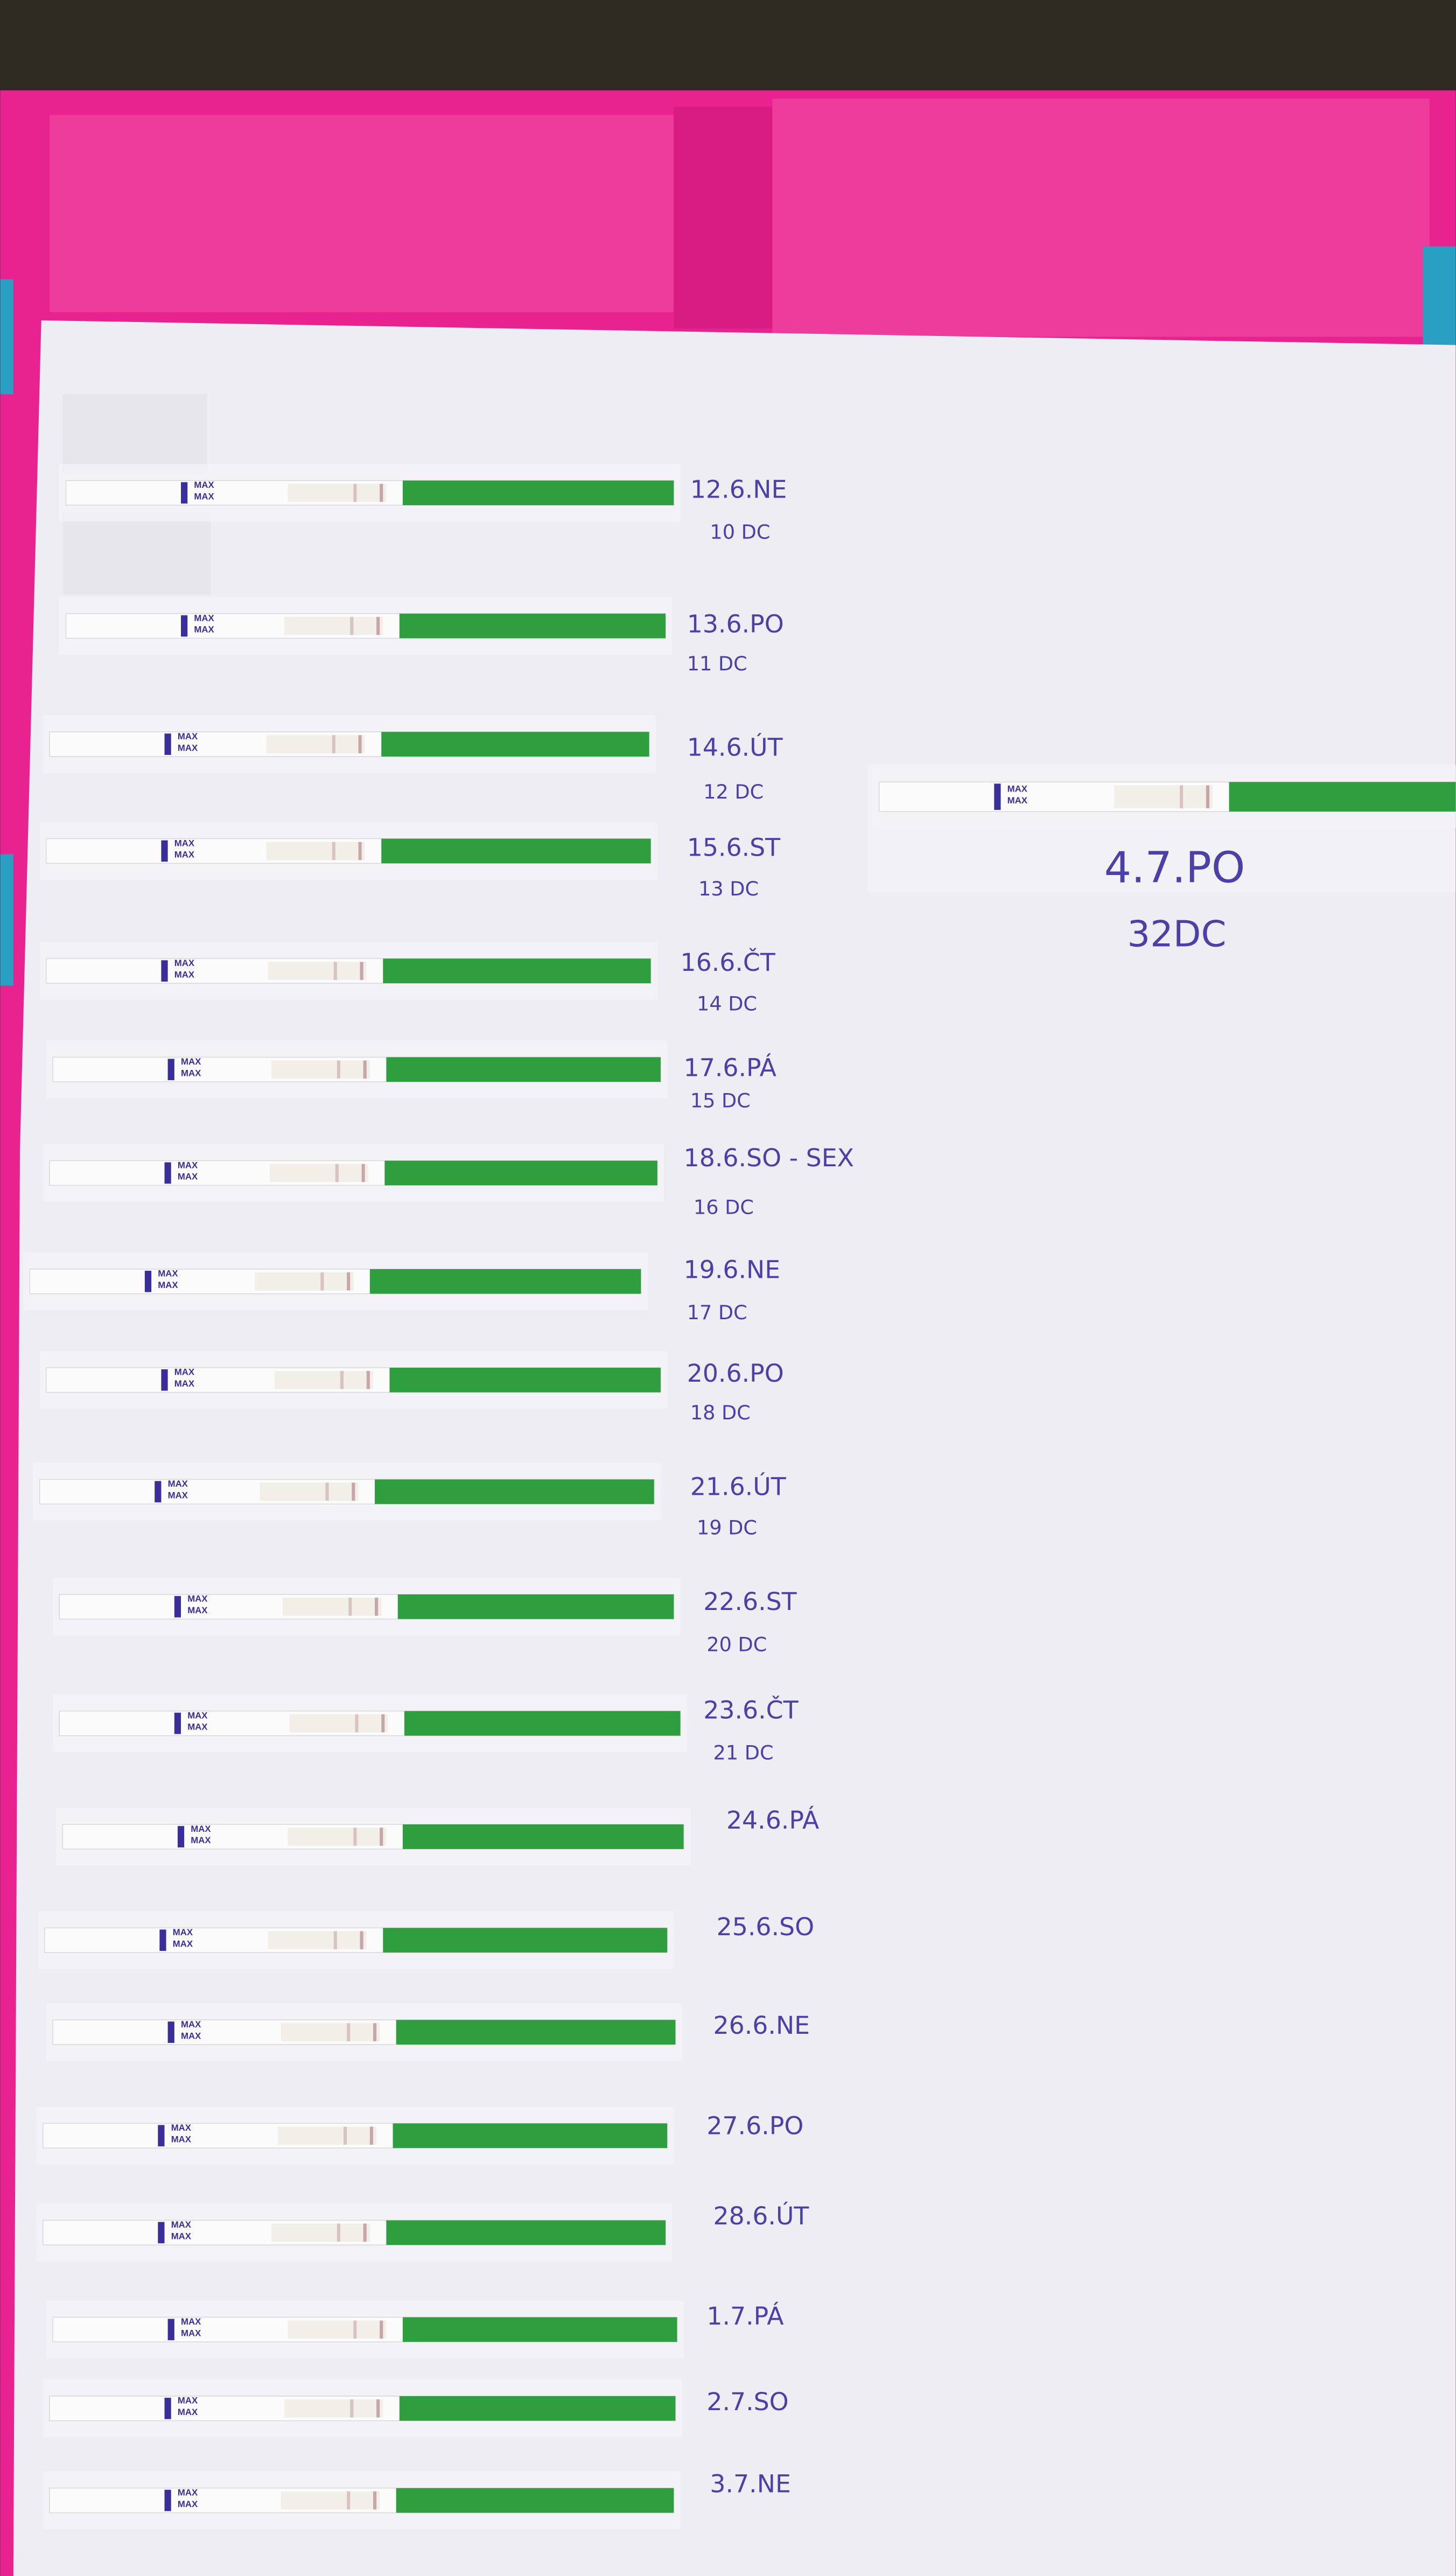 Image resolution: width=1456 pixels, height=2576 pixels. I want to click on date-label: 14.6.ÚT, so click(735, 746).